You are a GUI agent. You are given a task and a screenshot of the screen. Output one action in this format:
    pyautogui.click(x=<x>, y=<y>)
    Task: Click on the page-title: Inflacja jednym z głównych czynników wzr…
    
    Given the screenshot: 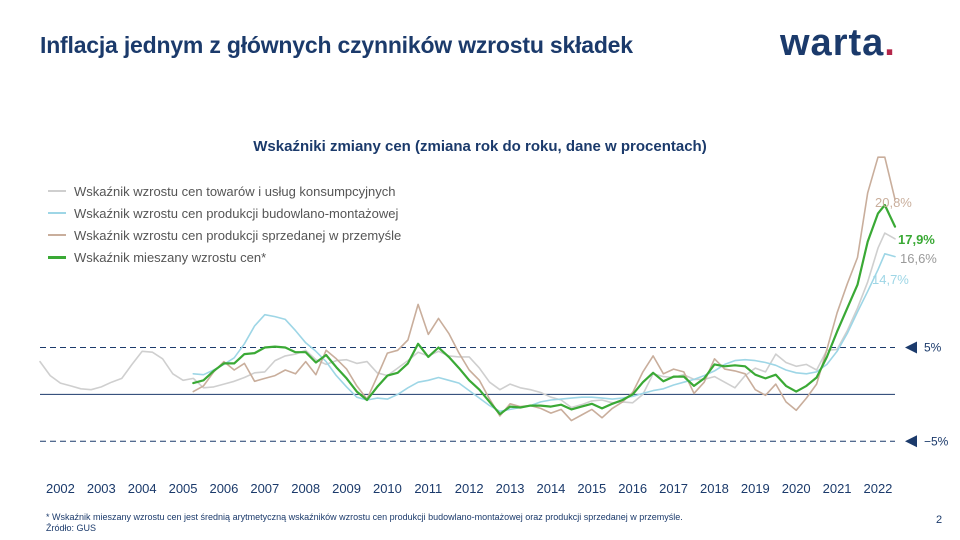 What is the action you would take?
    pyautogui.click(x=336, y=45)
    